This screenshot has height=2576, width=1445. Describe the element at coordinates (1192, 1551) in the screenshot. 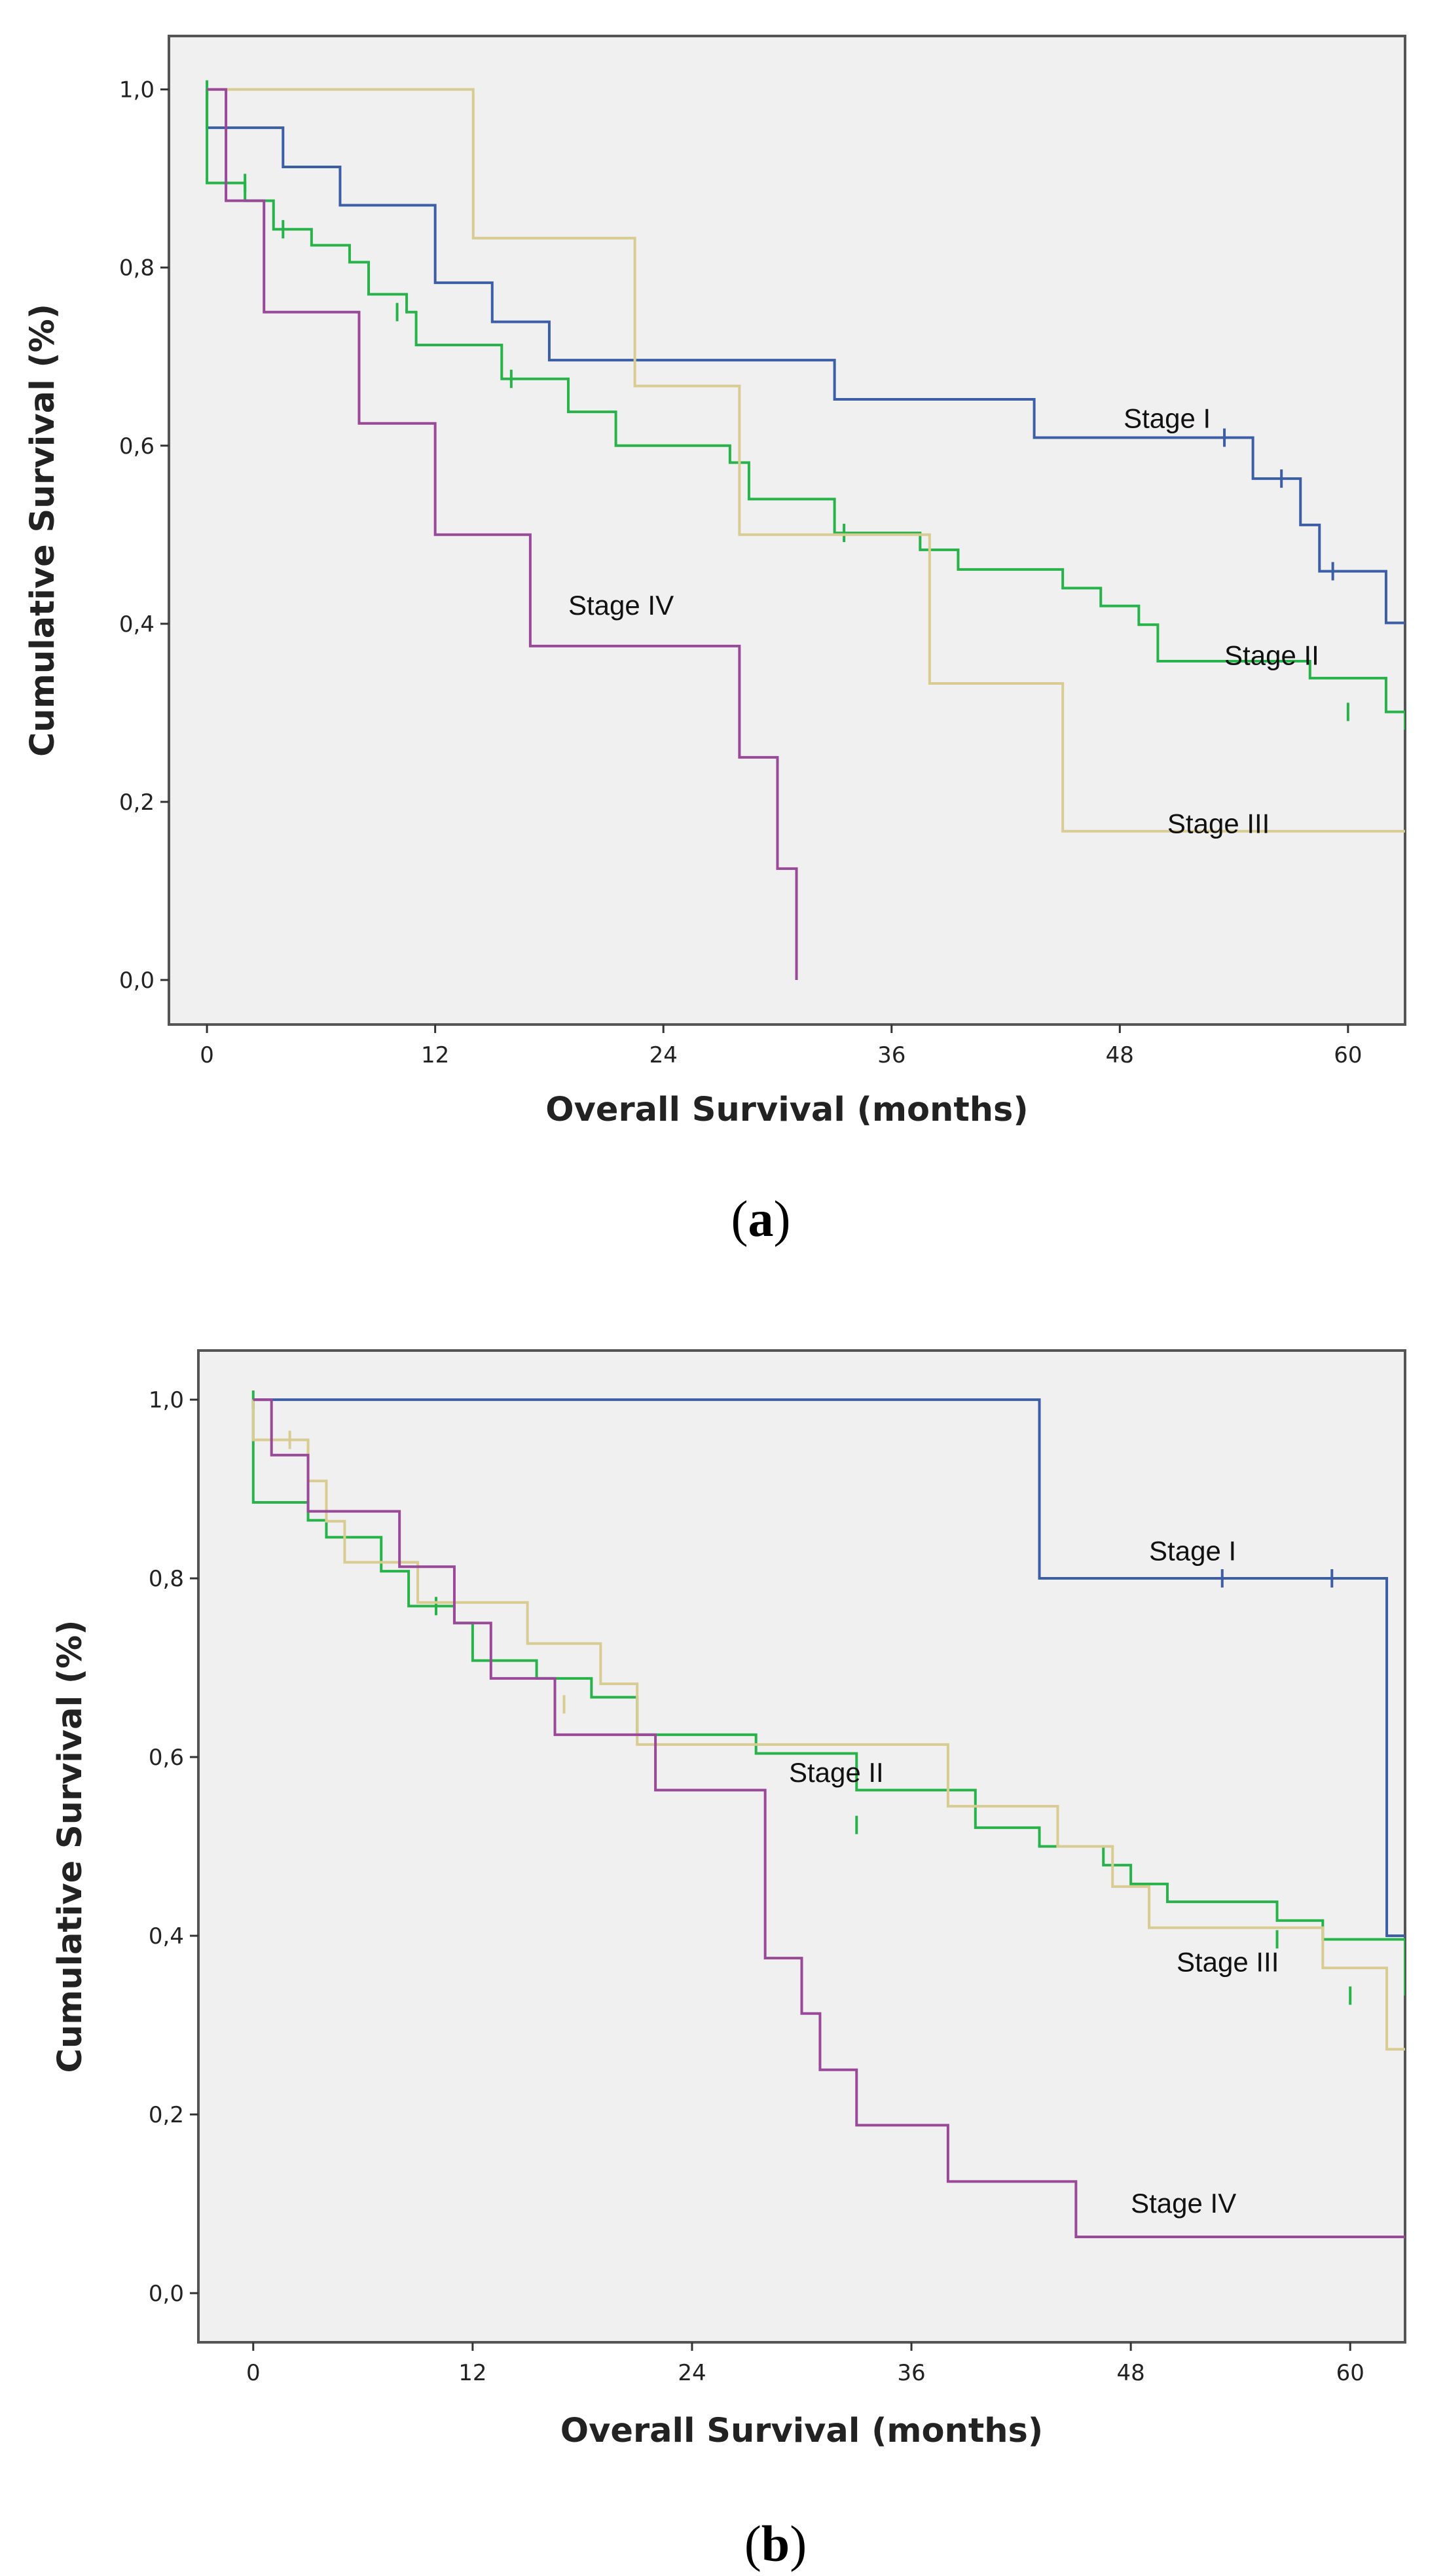

I see `panel-b-stage-i-label: Stage I` at that location.